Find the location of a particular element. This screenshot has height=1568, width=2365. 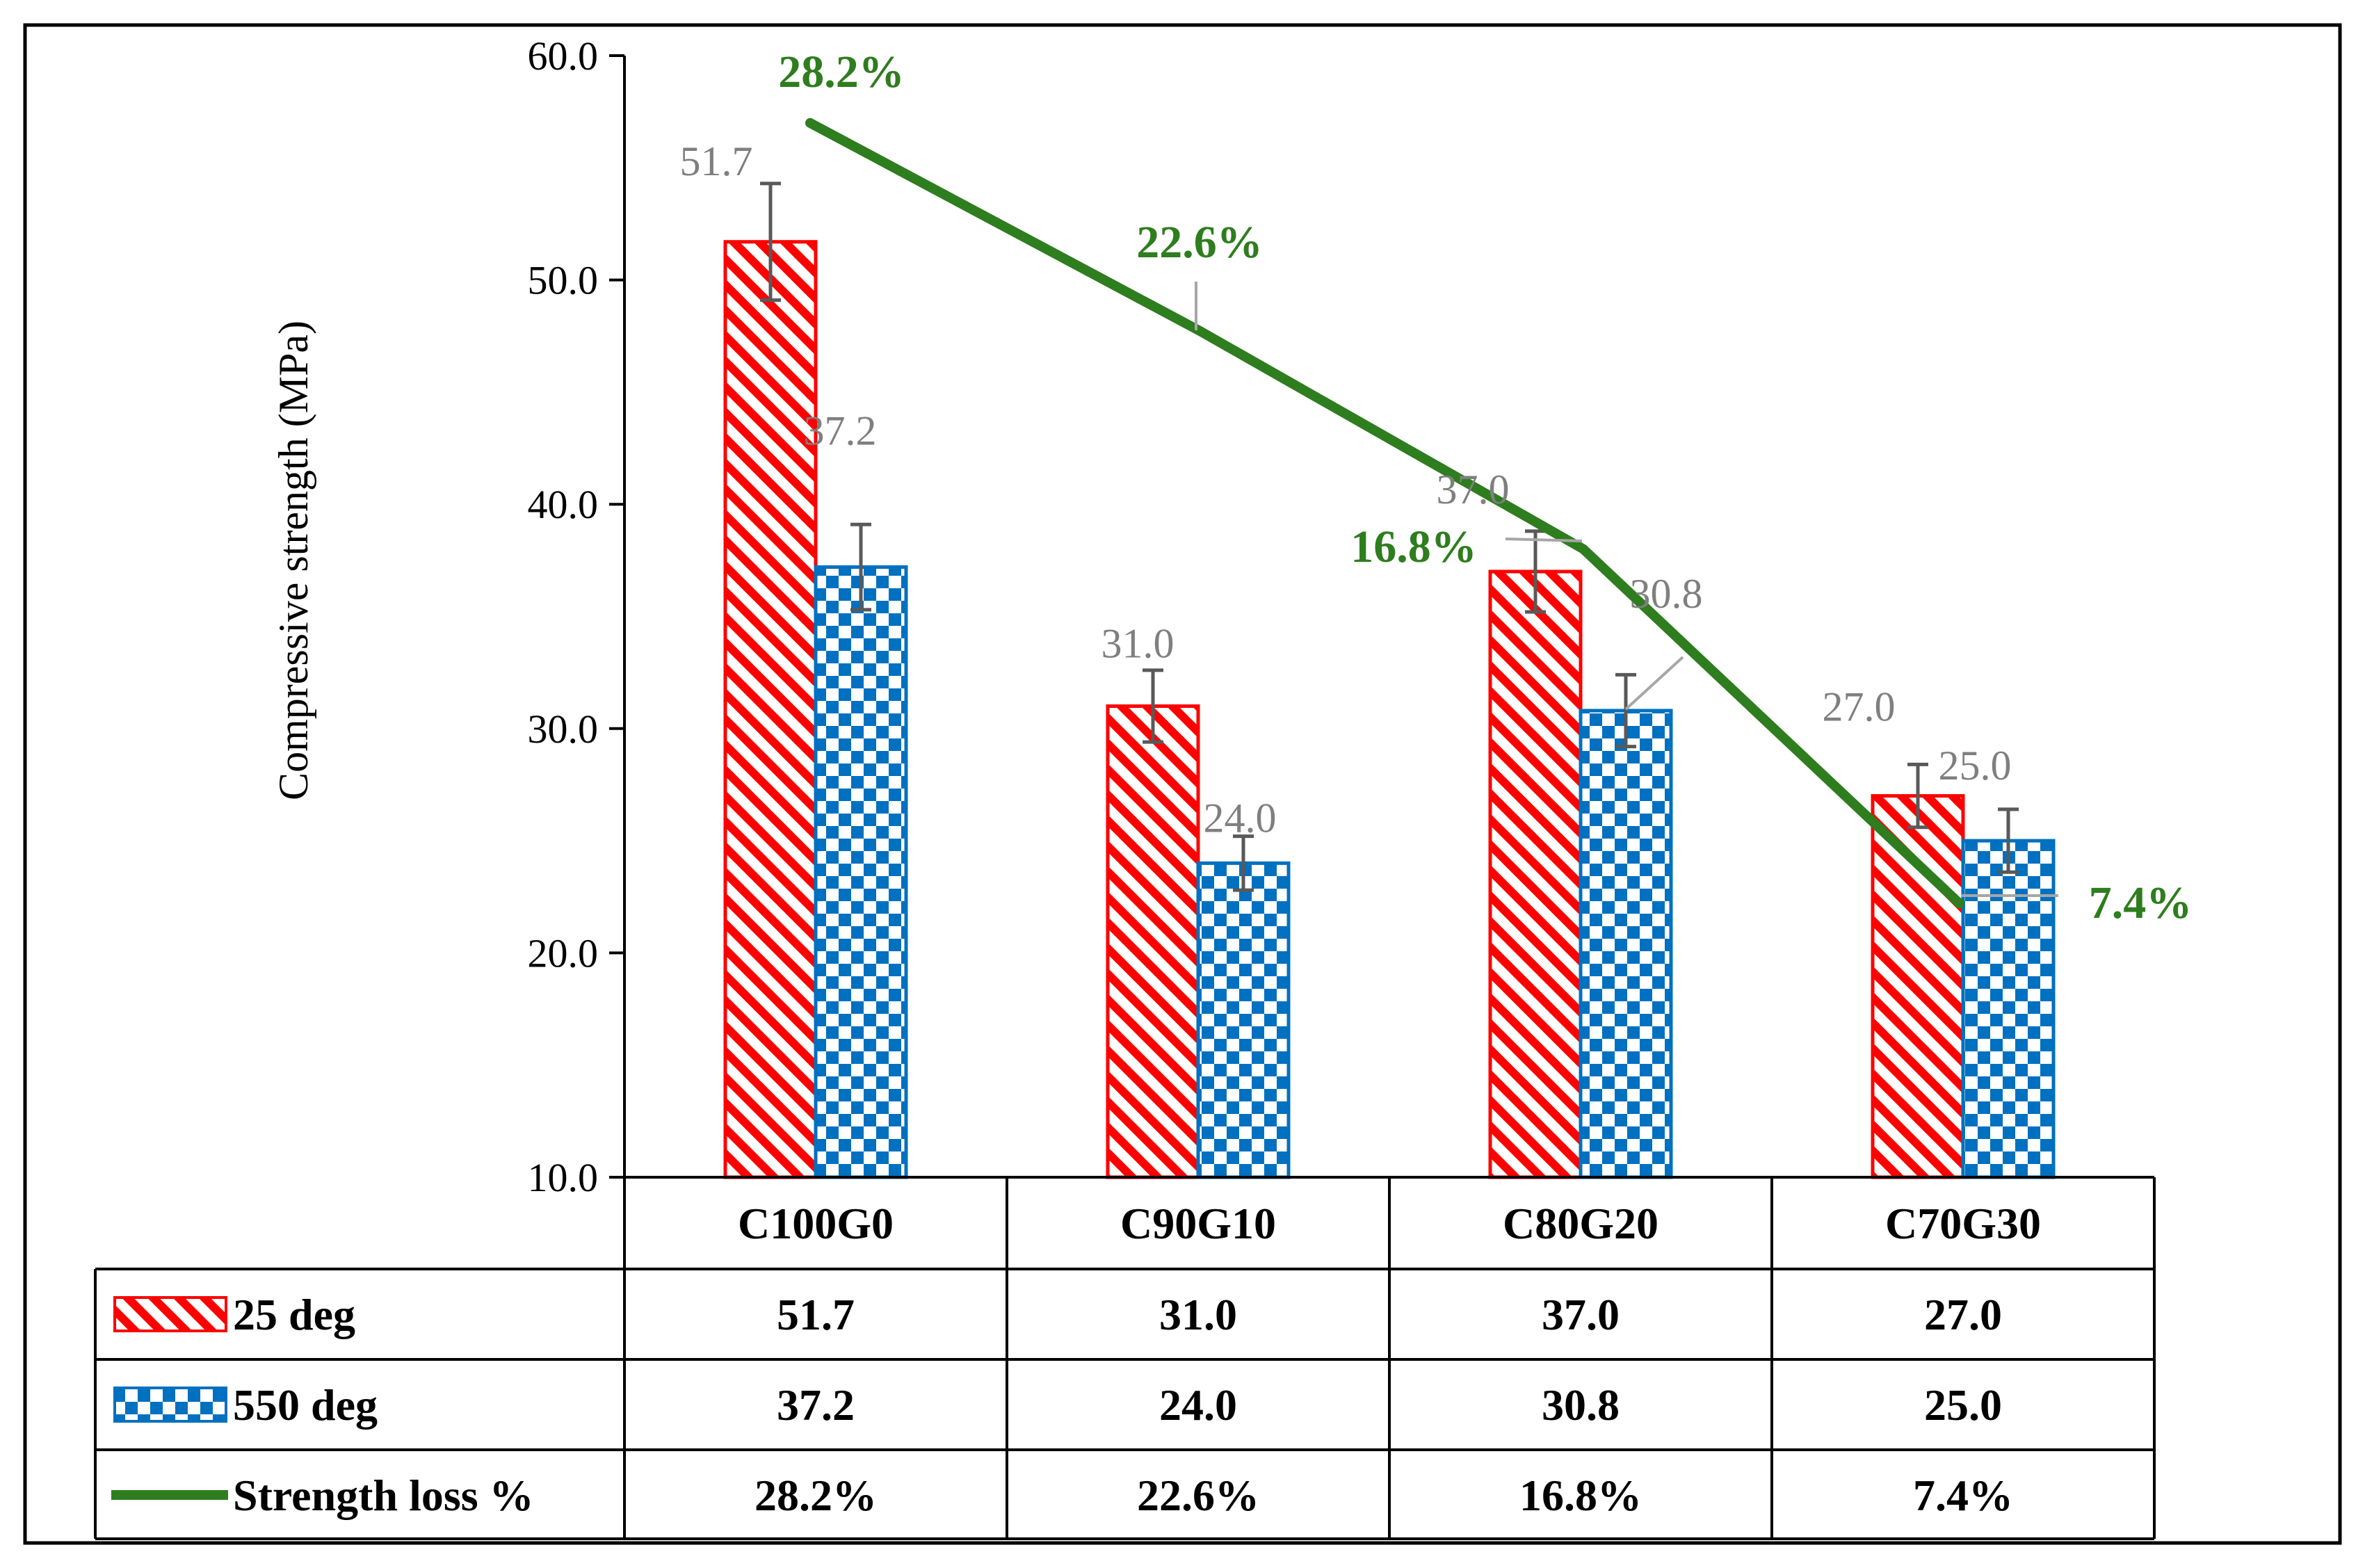

data-label-550-deg: 30.8 is located at coordinates (1666, 594).